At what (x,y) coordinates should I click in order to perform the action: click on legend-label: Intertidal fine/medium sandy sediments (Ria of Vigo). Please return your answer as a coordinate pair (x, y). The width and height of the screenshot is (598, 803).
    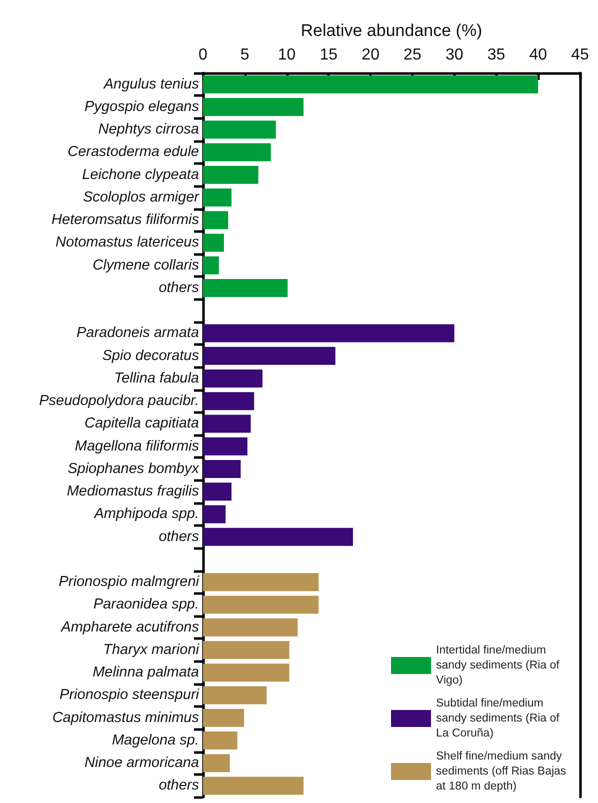
    Looking at the image, I should click on (499, 665).